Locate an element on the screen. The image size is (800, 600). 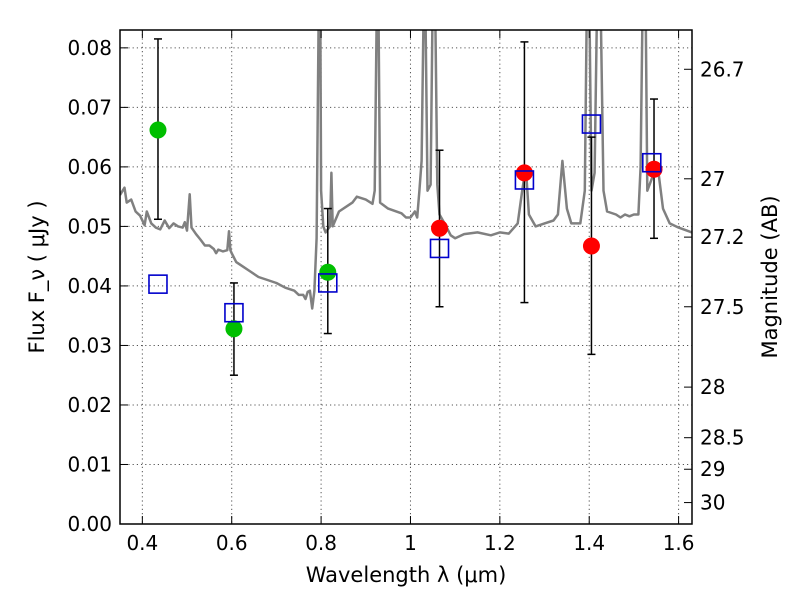
y-tick-label: 0.08 is located at coordinates (89, 48).